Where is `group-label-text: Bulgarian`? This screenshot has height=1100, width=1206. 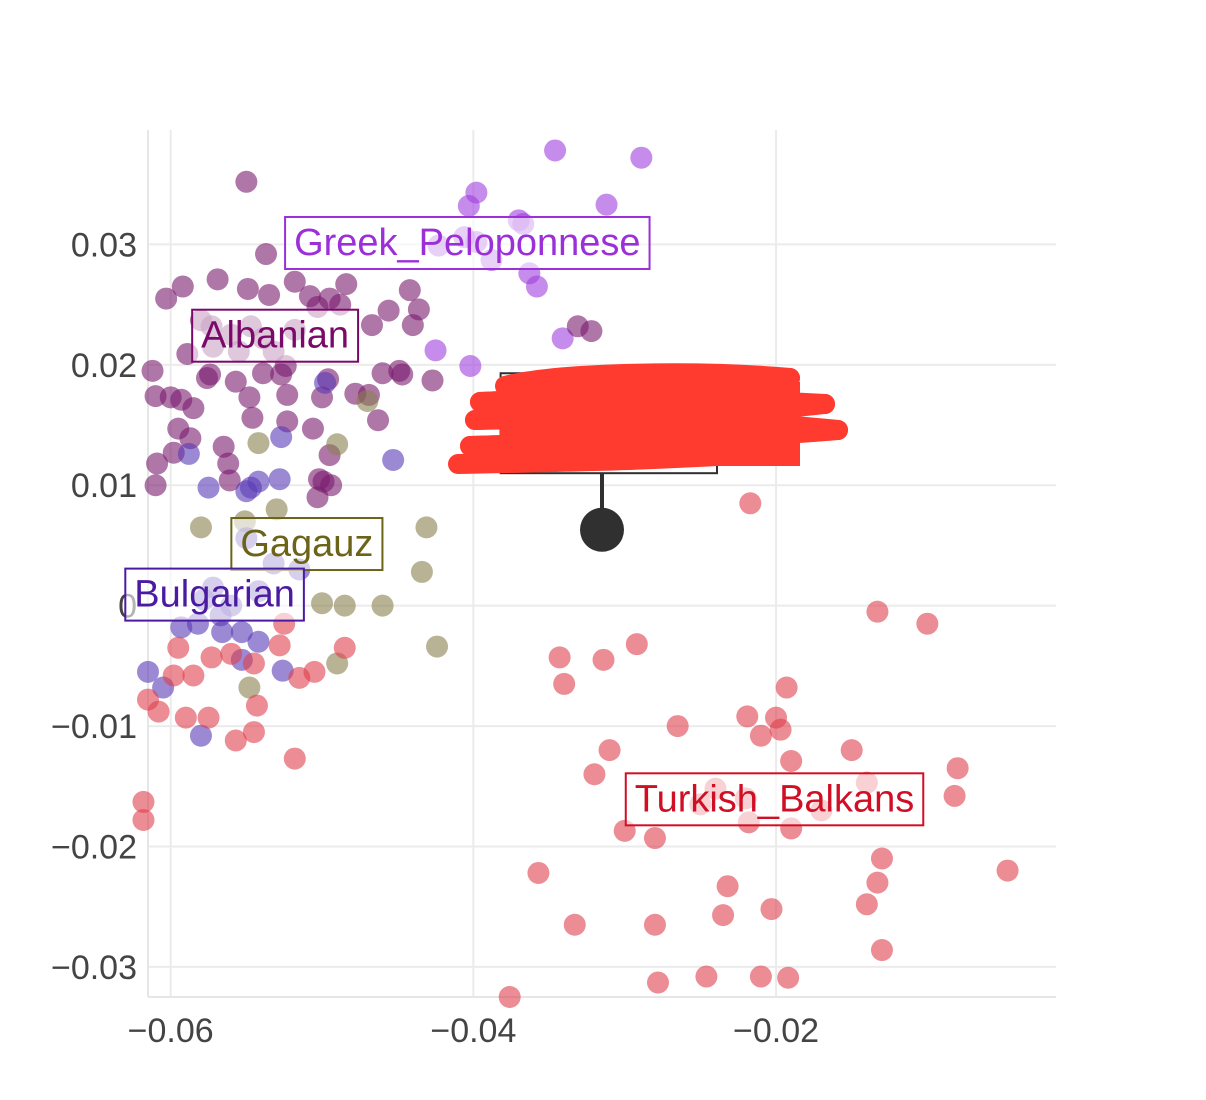
group-label-text: Bulgarian is located at coordinates (214, 595).